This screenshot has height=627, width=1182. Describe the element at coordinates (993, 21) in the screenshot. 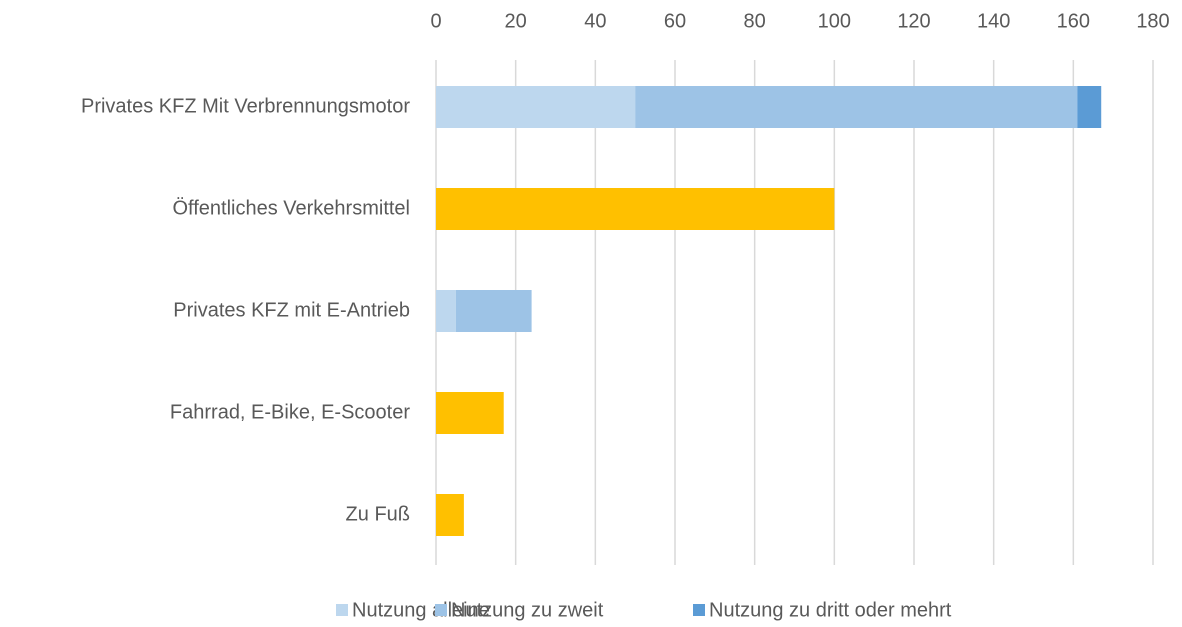

I see `x-tick-label: 140` at that location.